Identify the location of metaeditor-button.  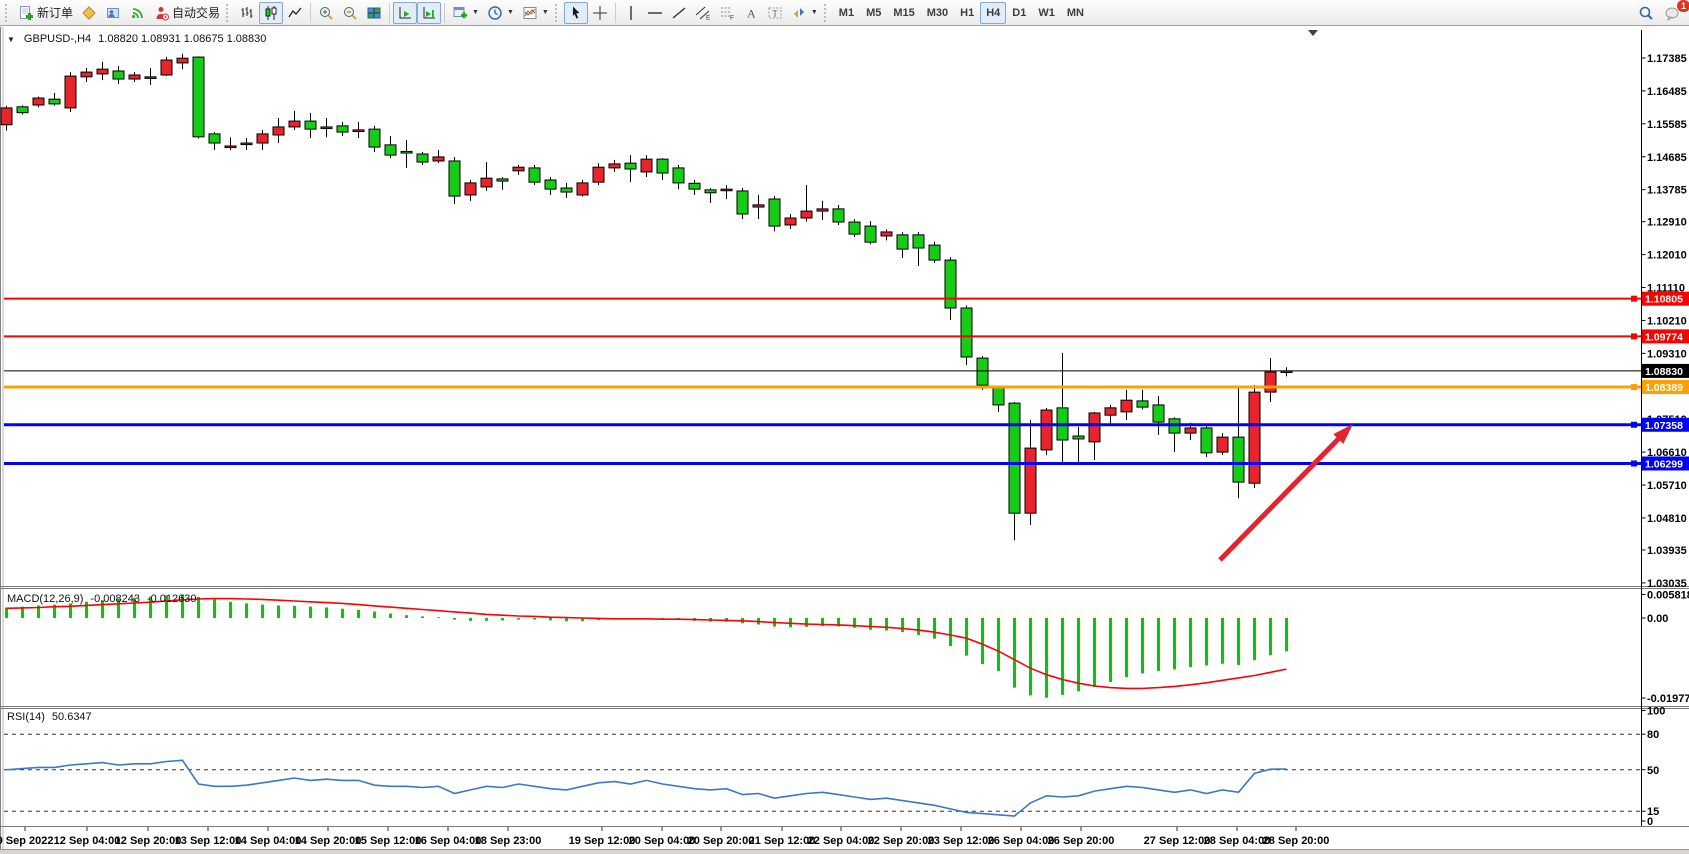
(89, 13).